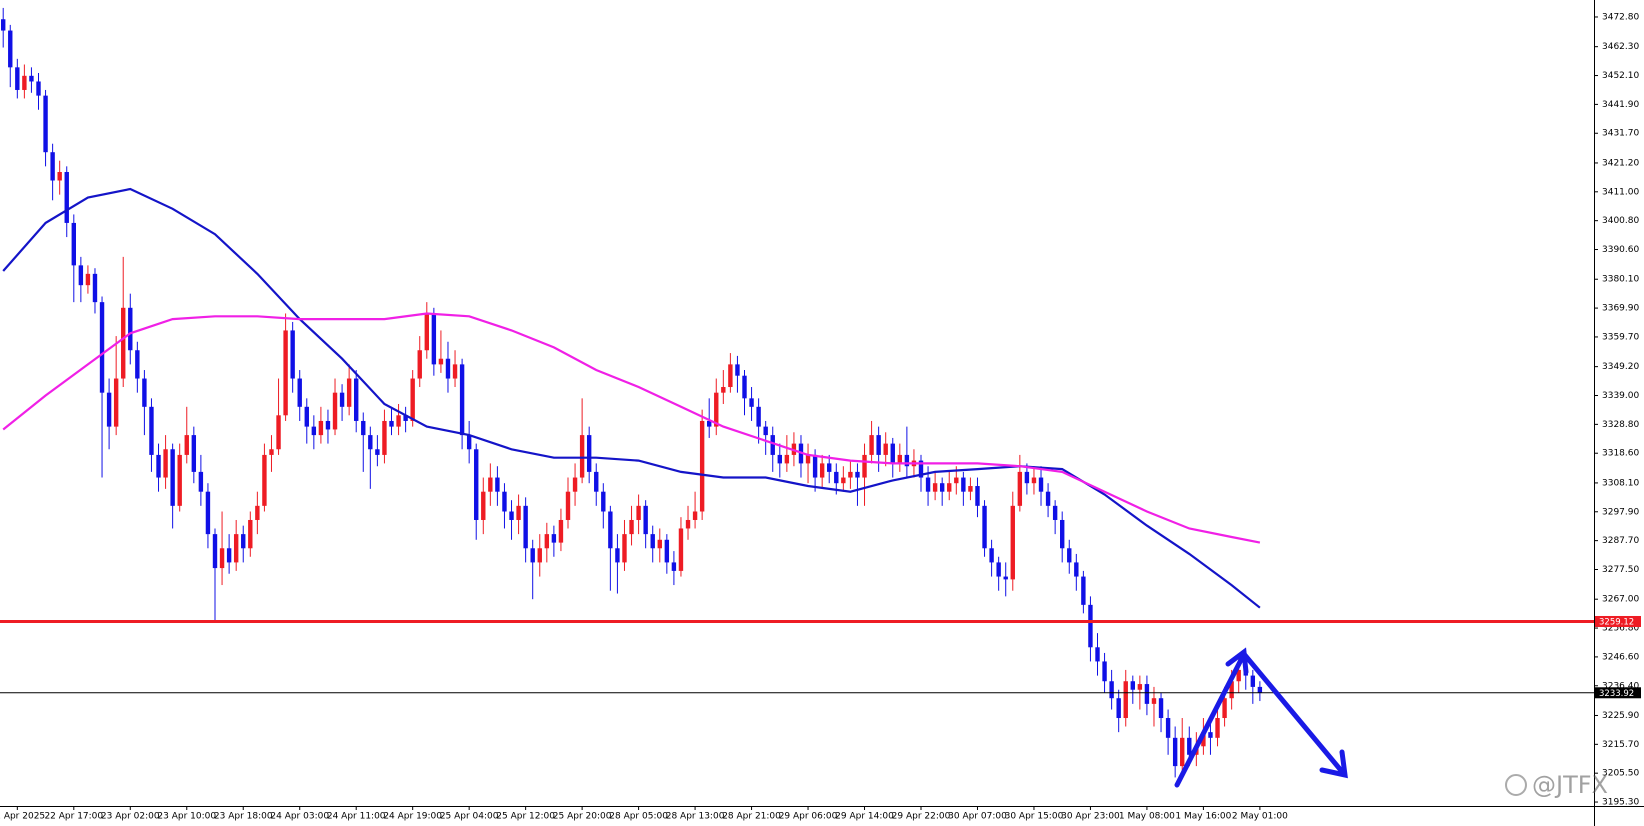  What do you see at coordinates (1620, 221) in the screenshot?
I see `y-tick-label: 3400.80` at bounding box center [1620, 221].